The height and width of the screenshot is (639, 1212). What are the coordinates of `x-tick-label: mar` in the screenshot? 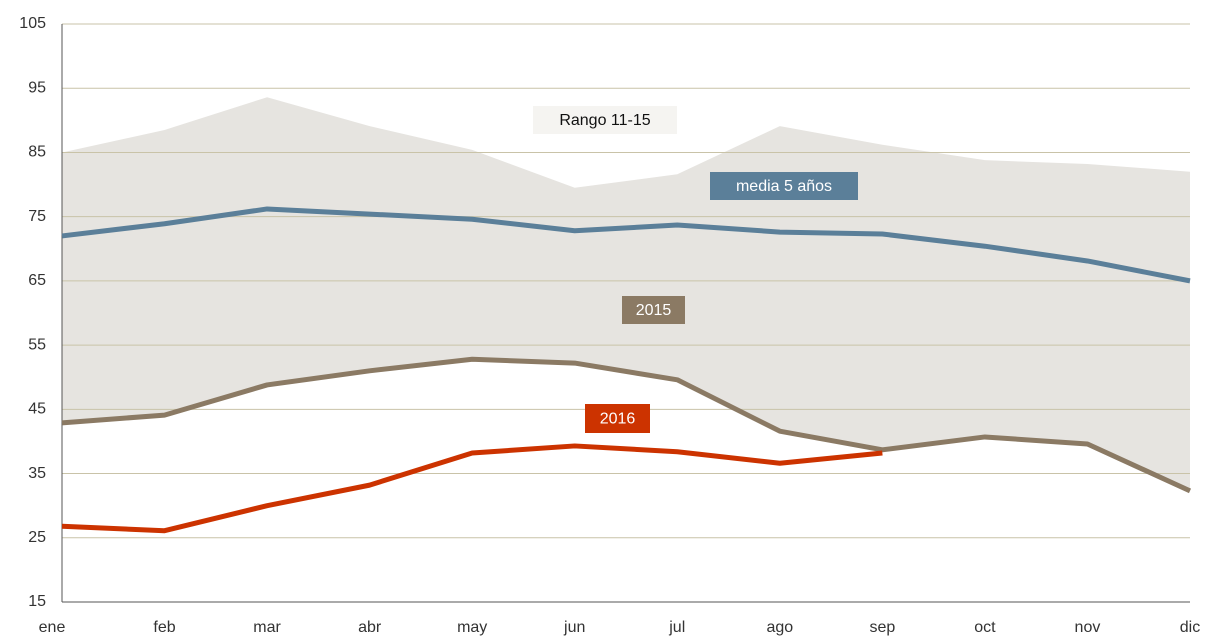 It's located at (267, 627).